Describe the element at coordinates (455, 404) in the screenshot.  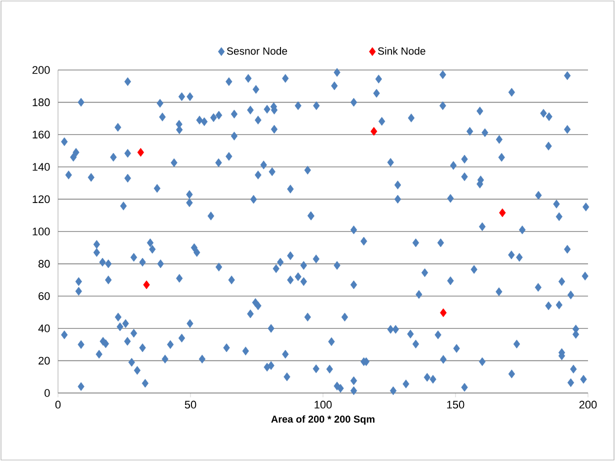
I see `x-tick-label: 150` at that location.